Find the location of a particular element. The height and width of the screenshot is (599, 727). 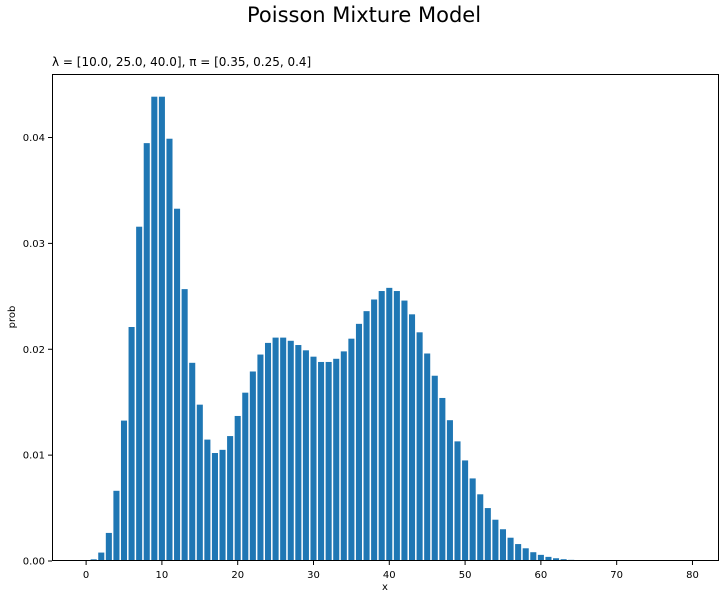

x-tick-label: 10 is located at coordinates (162, 575).